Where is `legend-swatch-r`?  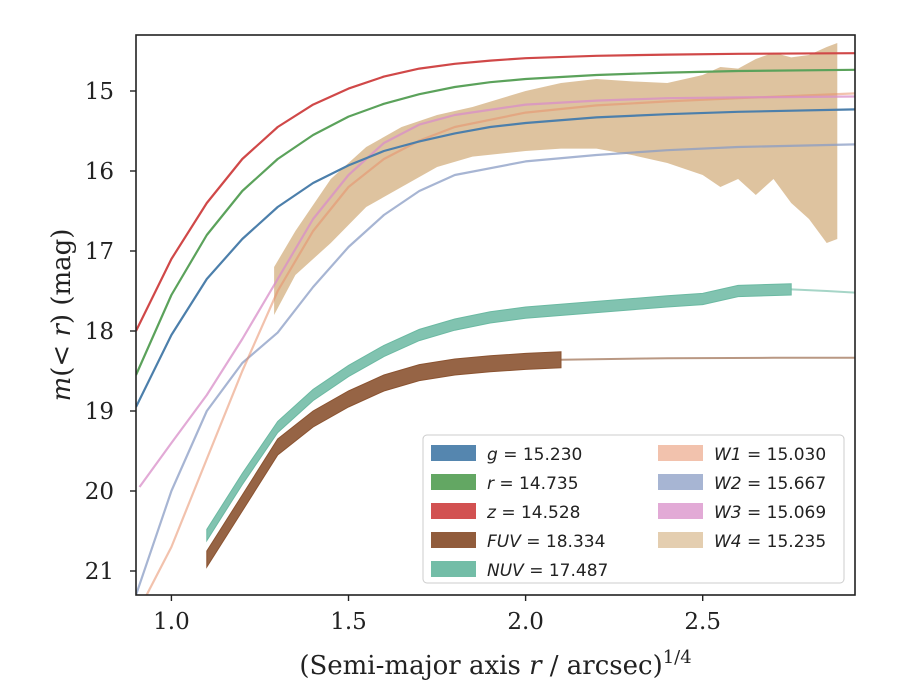
legend-swatch-r is located at coordinates (453, 482).